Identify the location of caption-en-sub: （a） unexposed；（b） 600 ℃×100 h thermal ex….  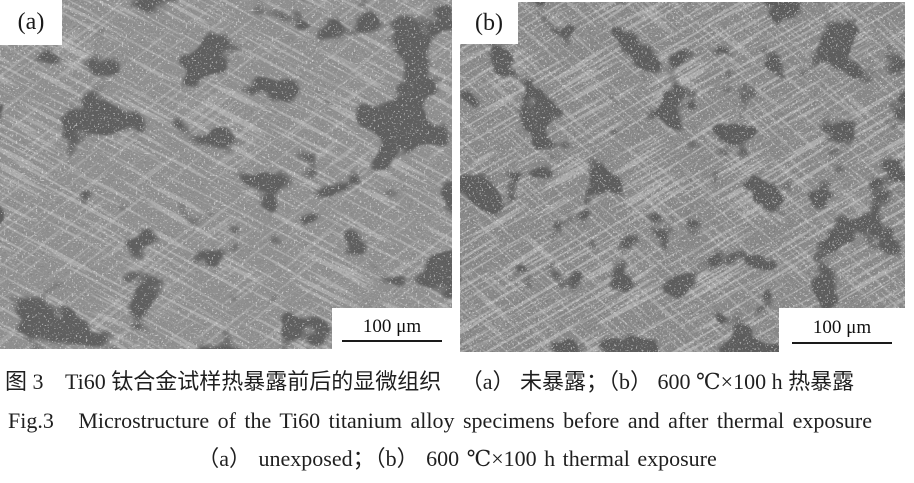
(457, 459).